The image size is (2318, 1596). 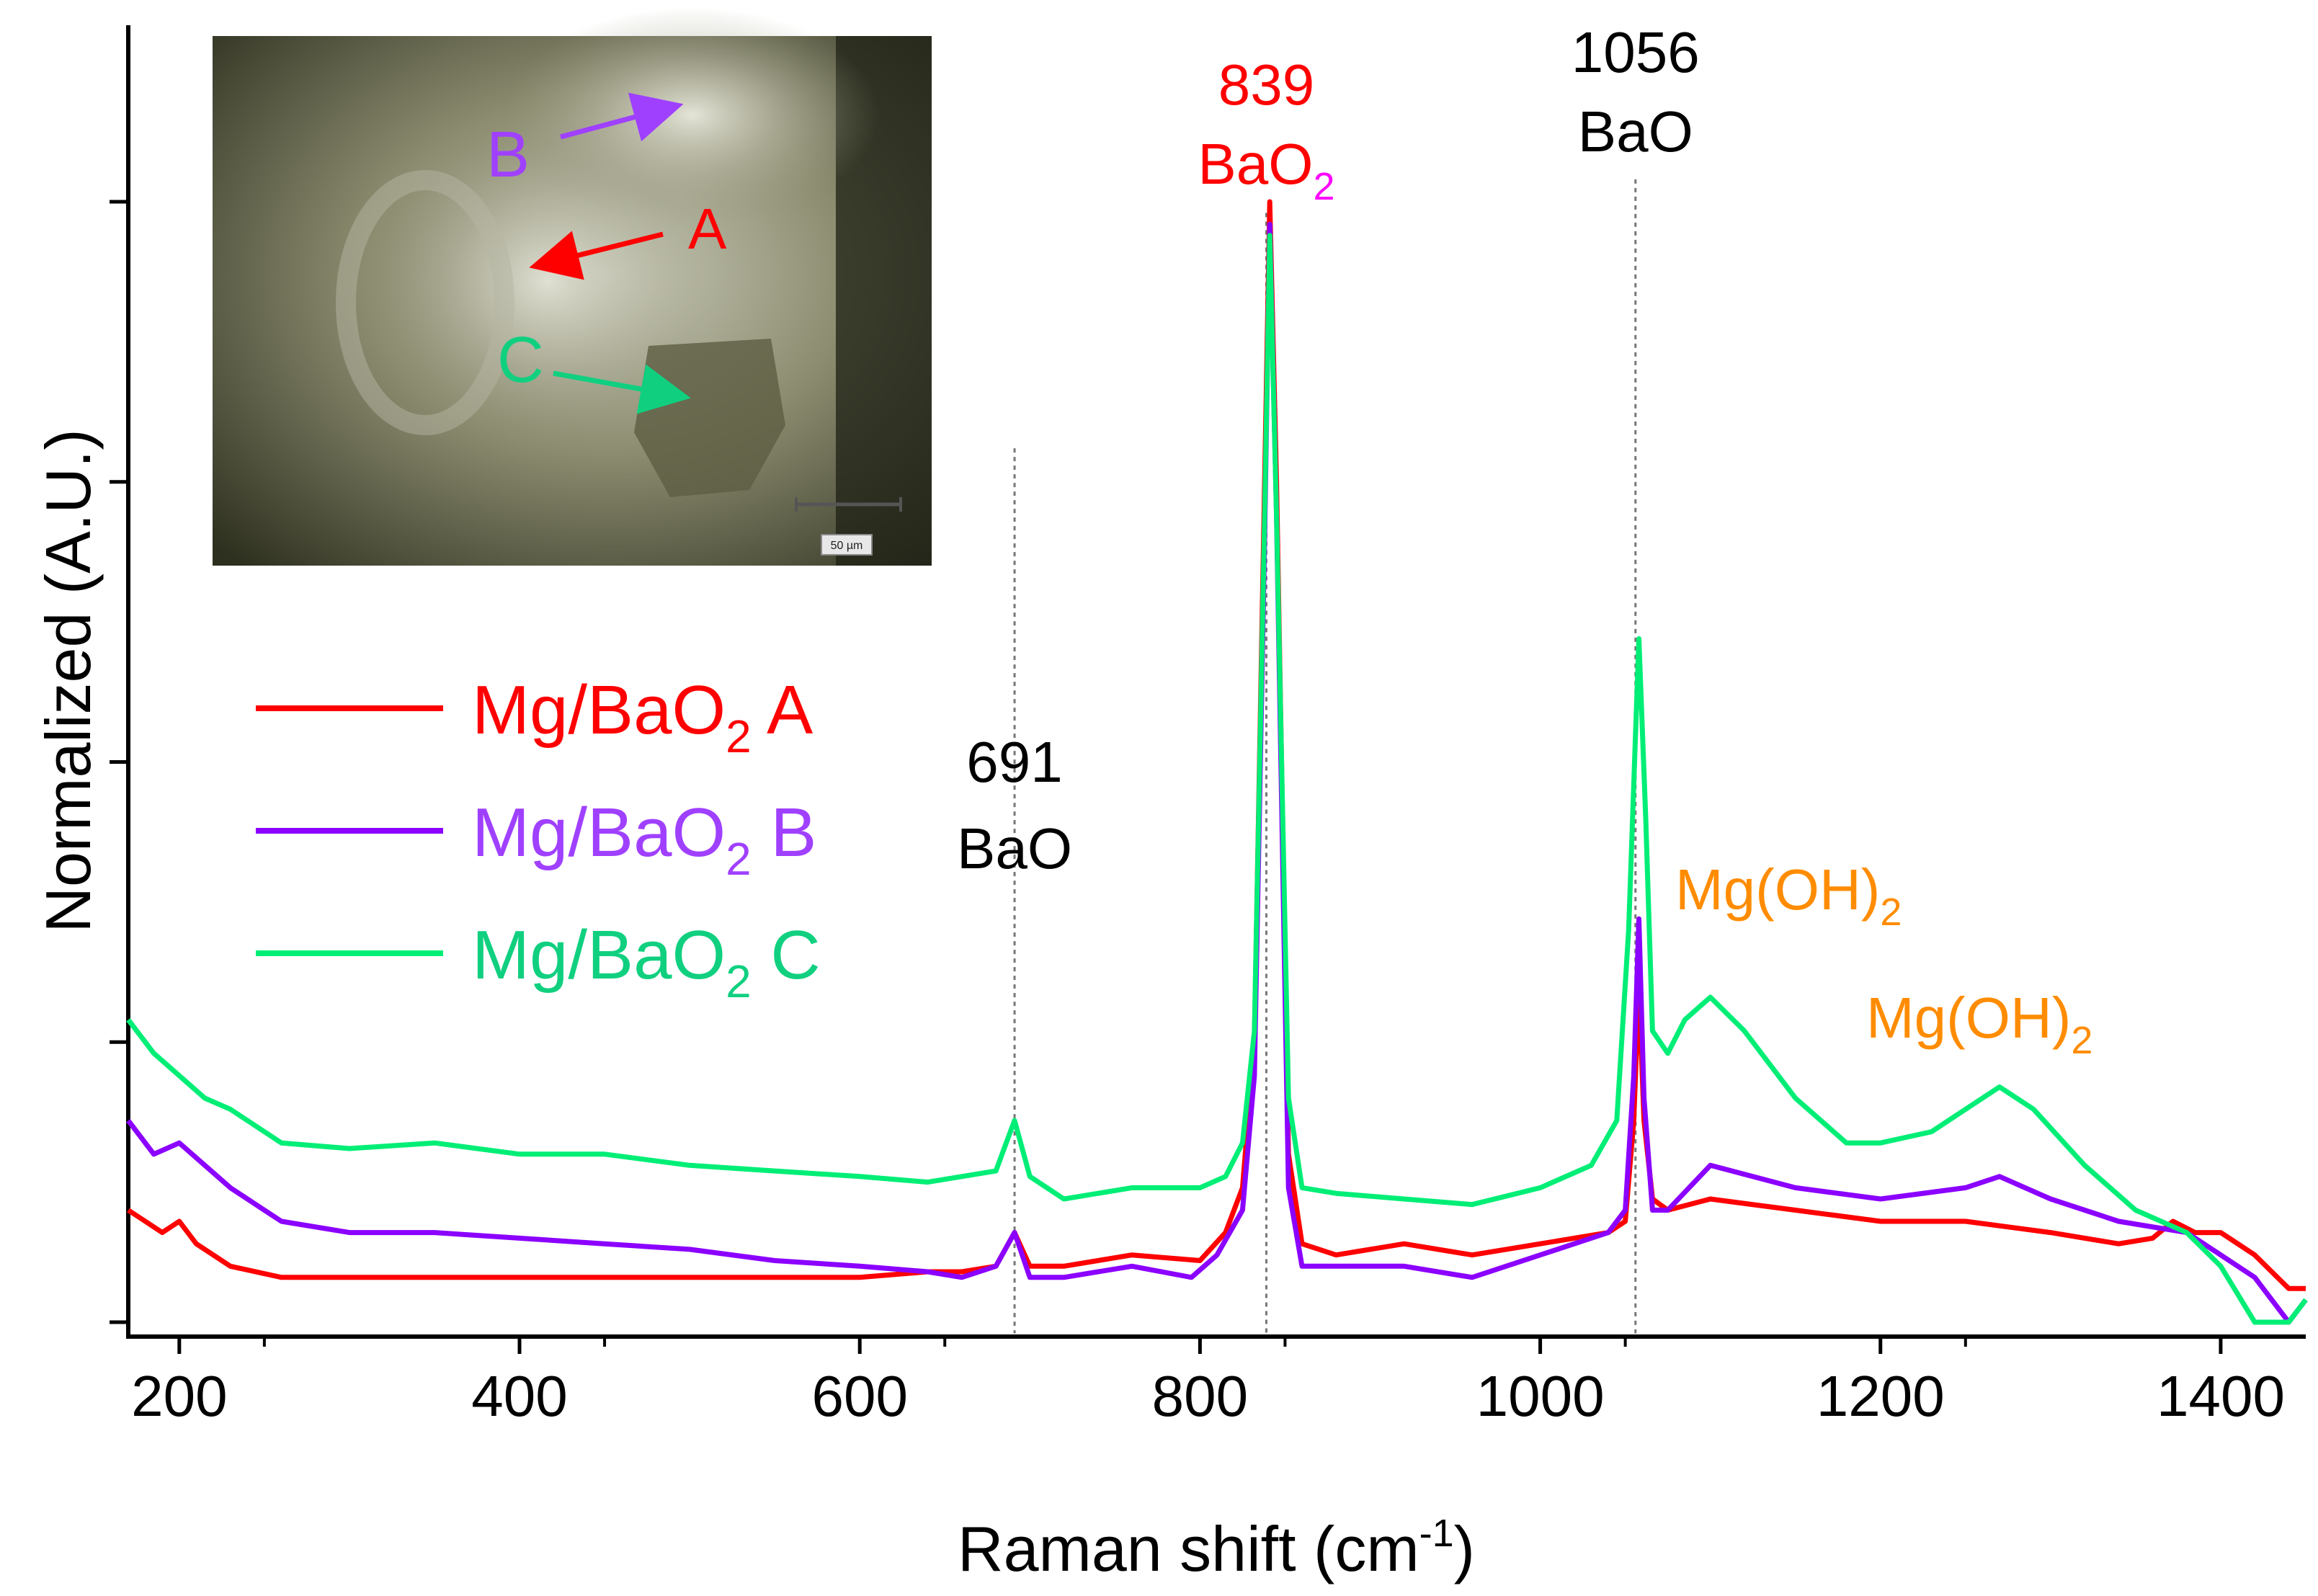 I want to click on legend-item-a: Mg/BaO2 A, so click(x=534, y=717).